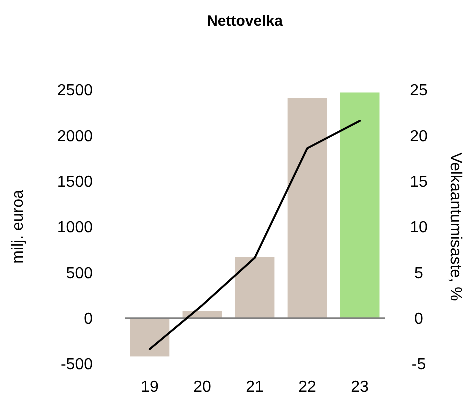 The image size is (470, 402). What do you see at coordinates (419, 365) in the screenshot?
I see `y2-tick-label: -5` at bounding box center [419, 365].